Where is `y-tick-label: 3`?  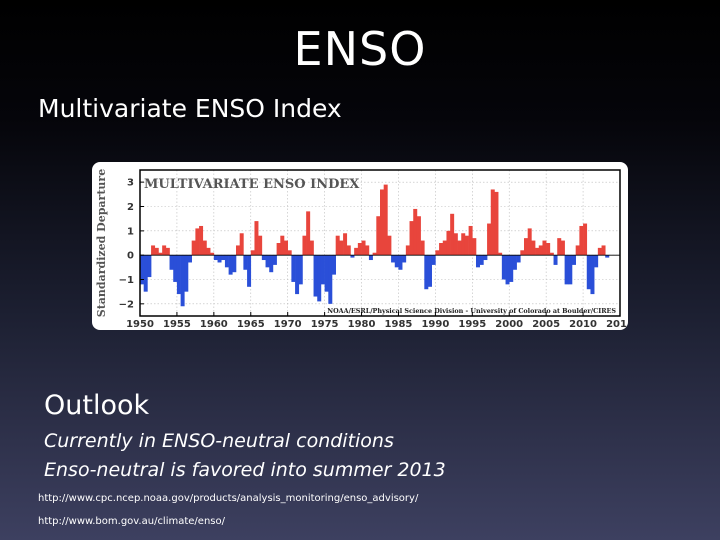
y-tick-label: 3 is located at coordinates (130, 183).